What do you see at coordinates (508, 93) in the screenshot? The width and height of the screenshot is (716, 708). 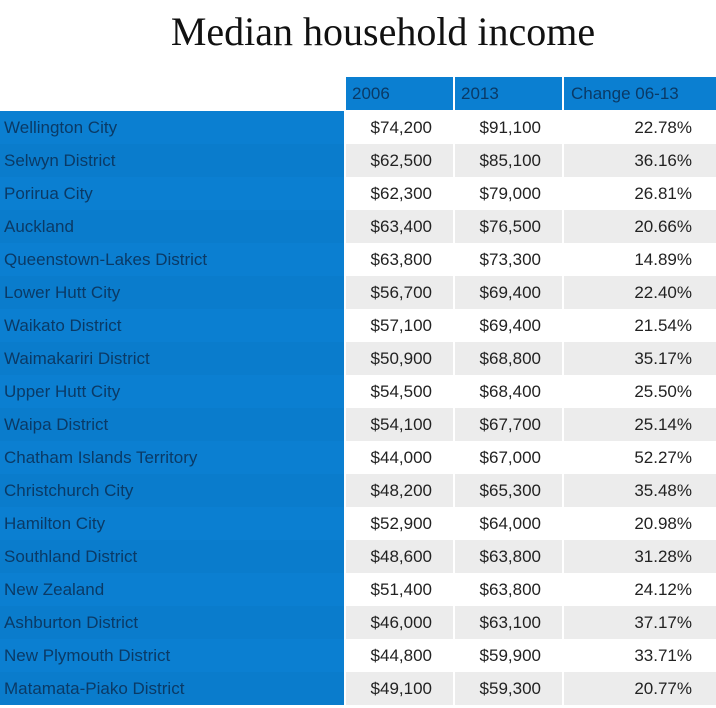 I see `header-2013: 2013` at bounding box center [508, 93].